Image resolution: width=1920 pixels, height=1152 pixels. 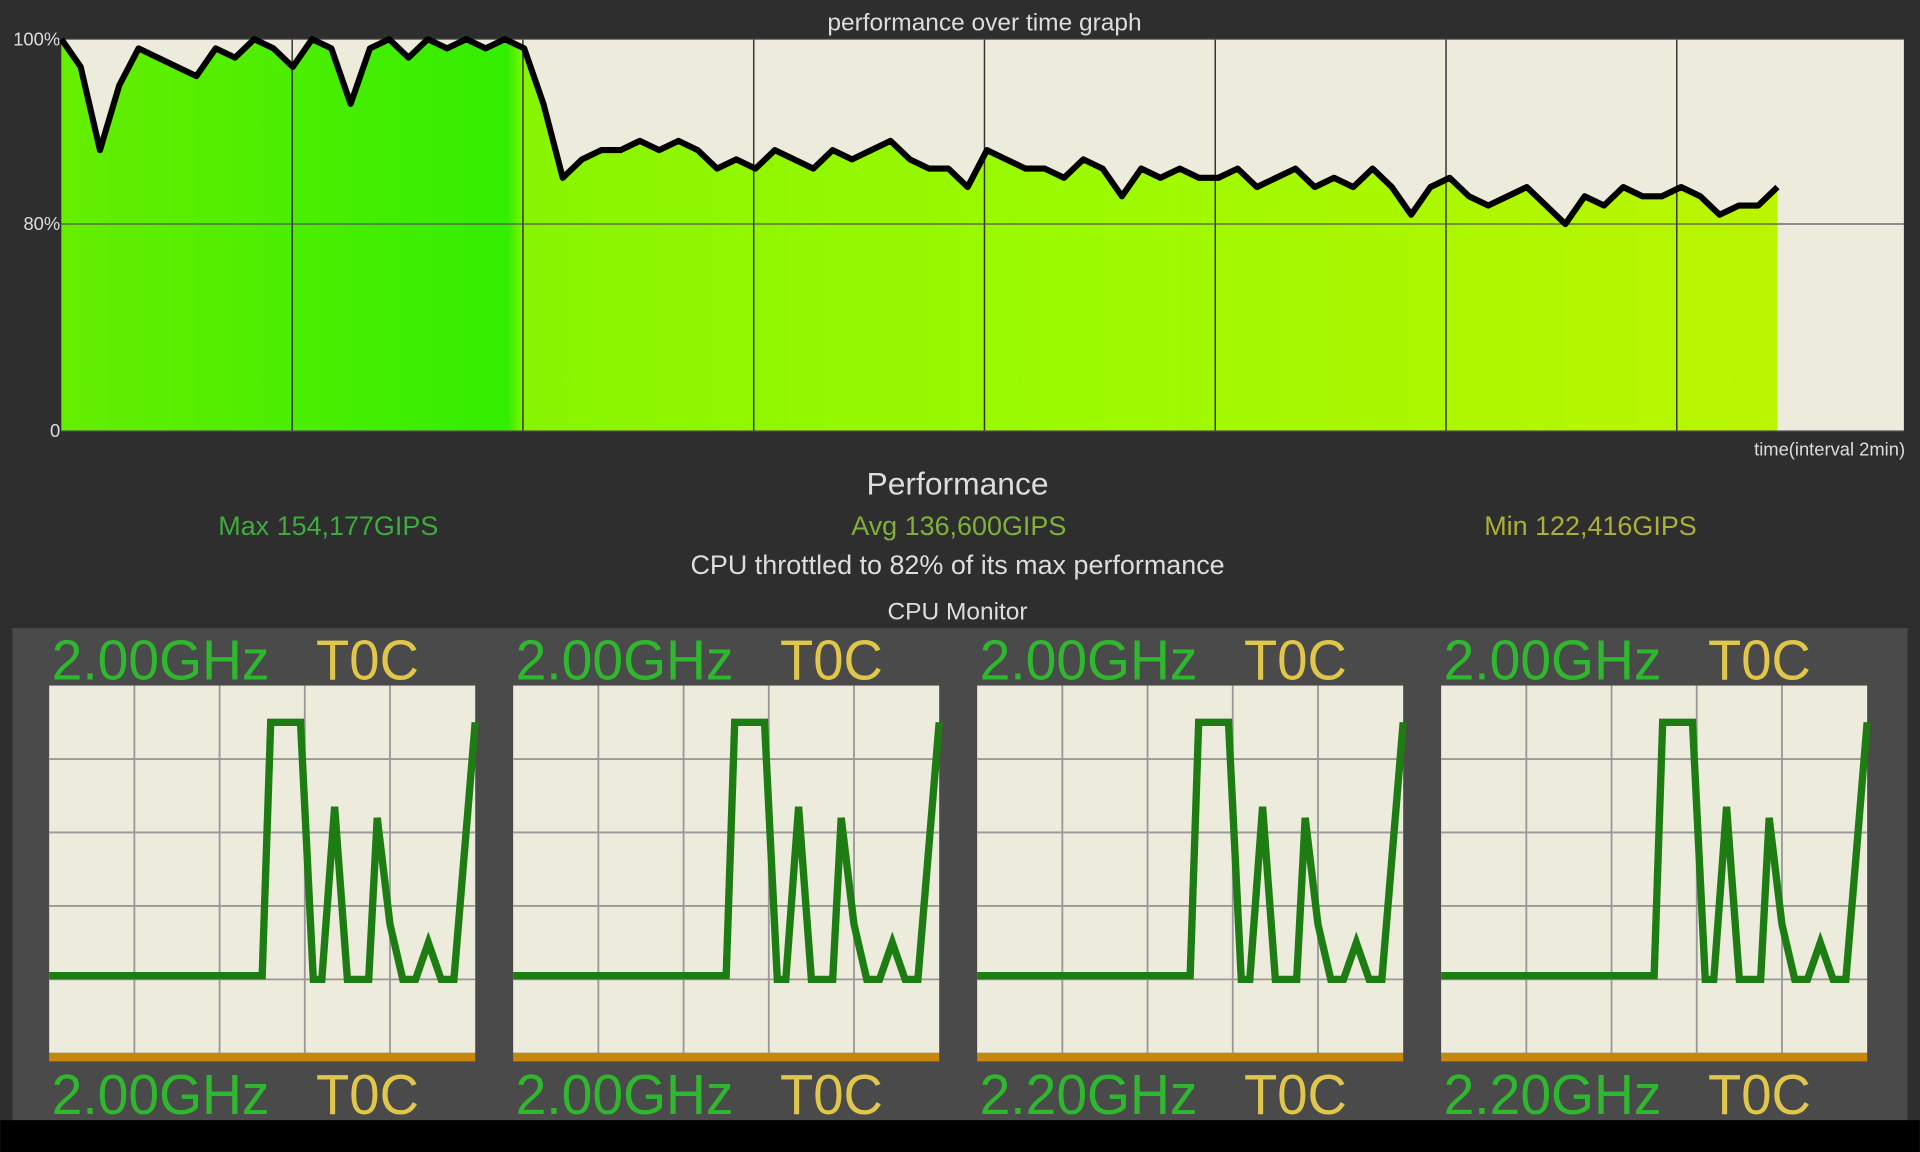 What do you see at coordinates (328, 526) in the screenshot?
I see `max-stat: Max 154,177GIPS` at bounding box center [328, 526].